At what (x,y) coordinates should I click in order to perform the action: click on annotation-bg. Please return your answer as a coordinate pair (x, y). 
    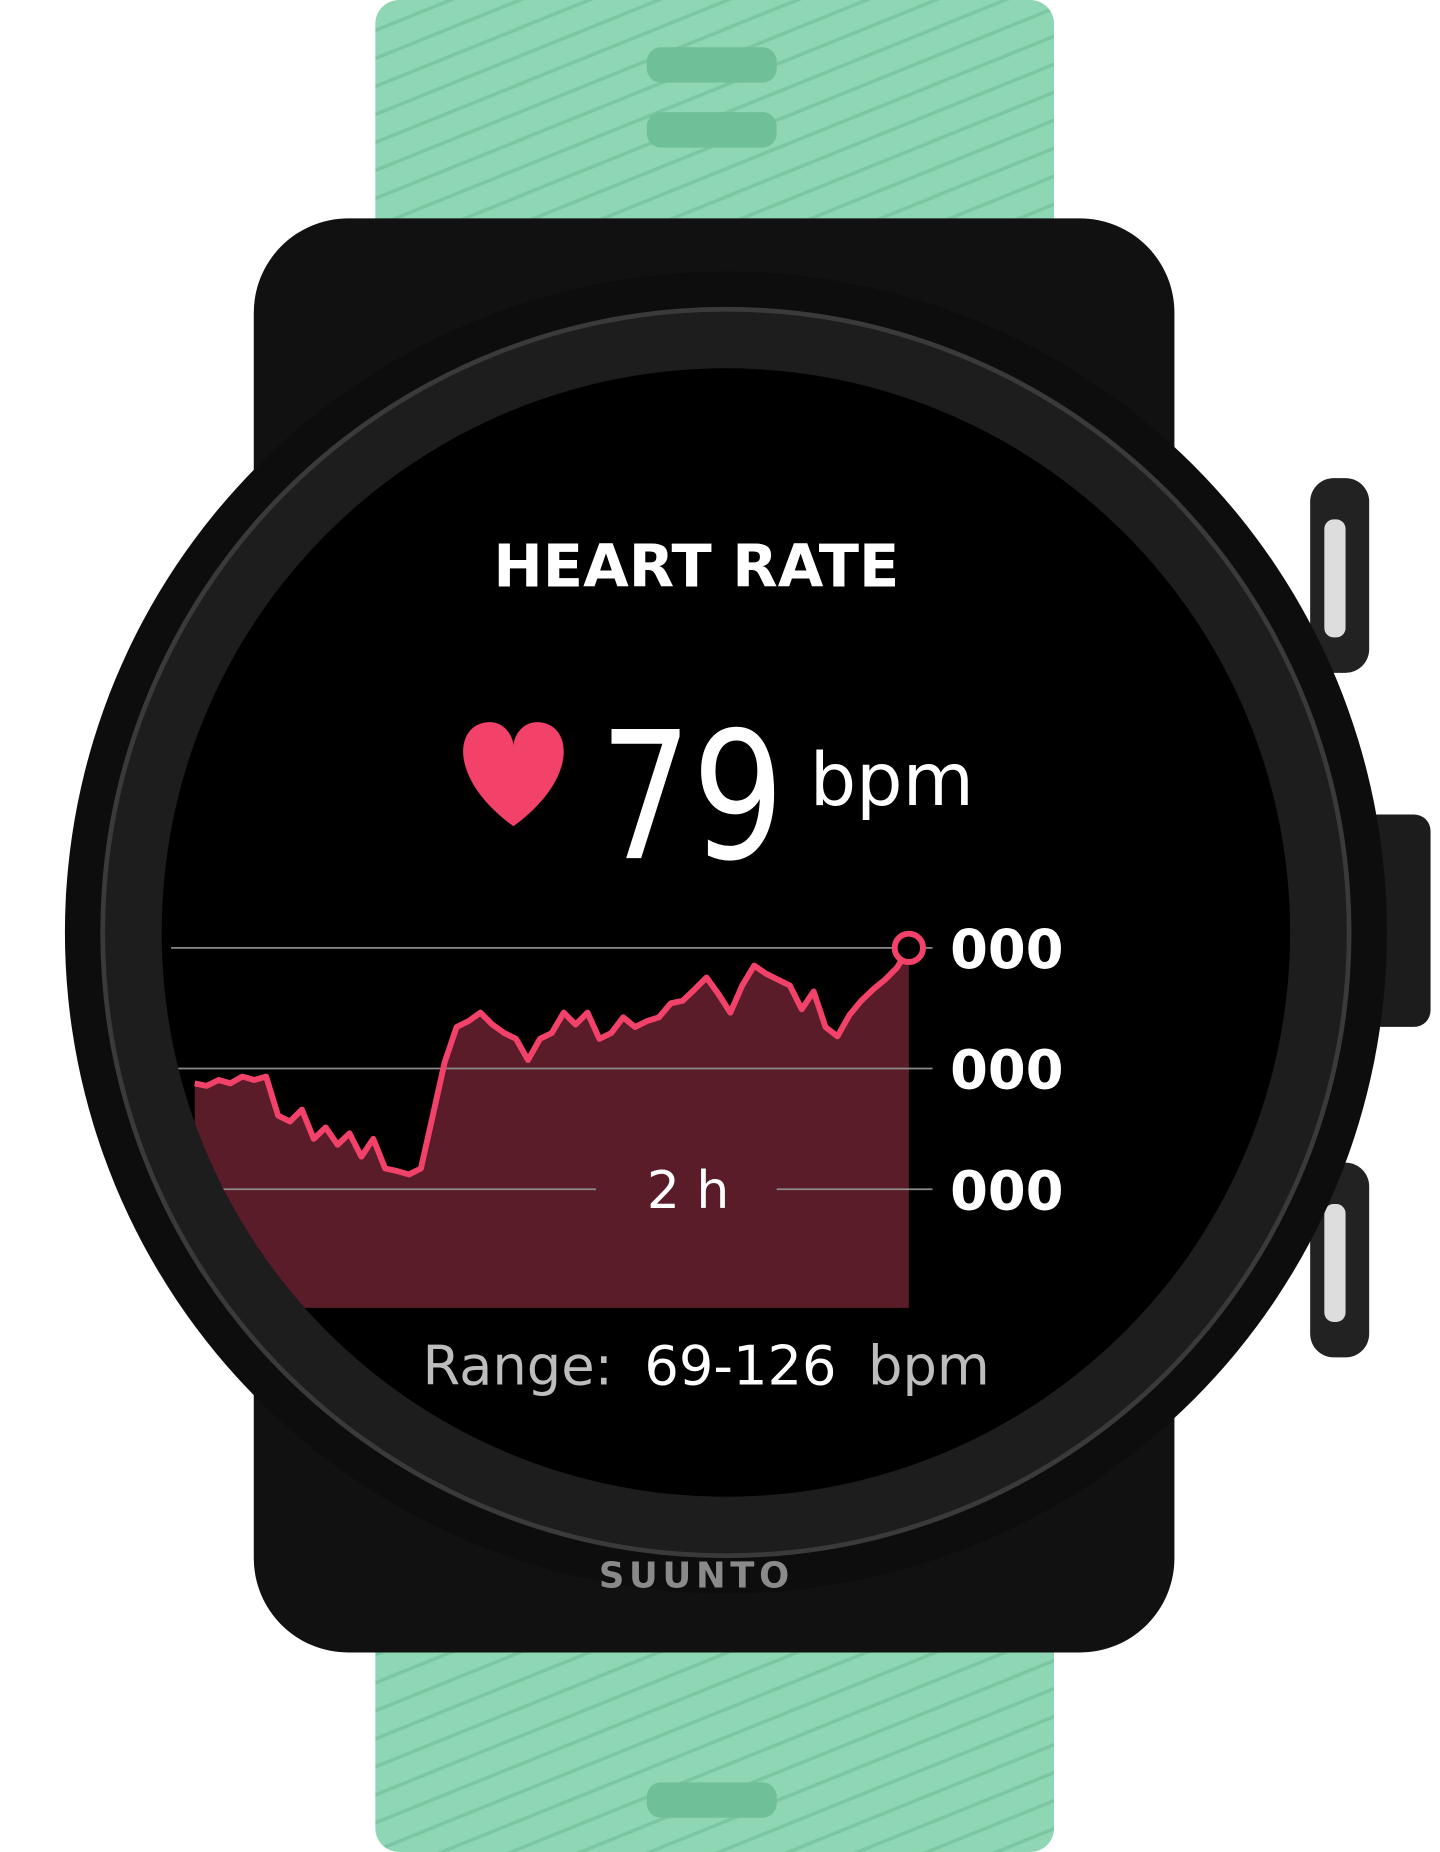
    Looking at the image, I should click on (686, 1189).